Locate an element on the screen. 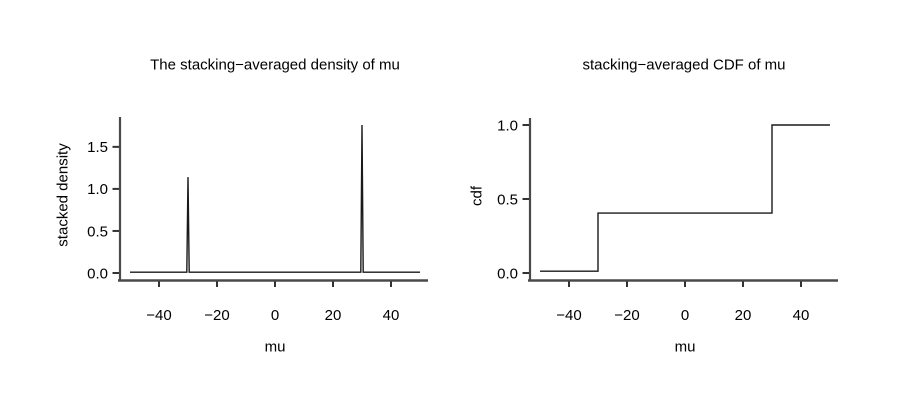 The height and width of the screenshot is (400, 900). cdf-y-tick-label: 0.5 is located at coordinates (507, 199).